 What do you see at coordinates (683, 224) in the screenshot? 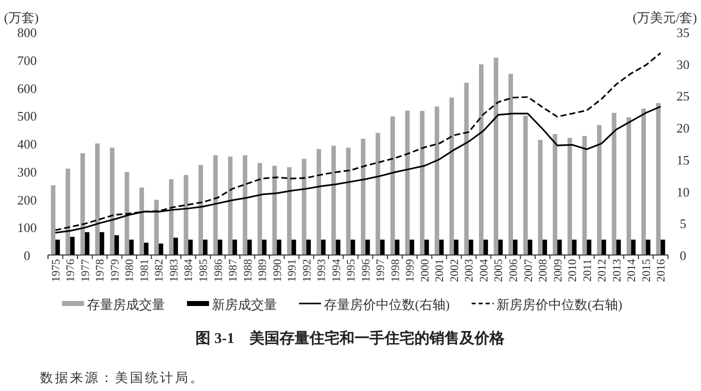
I see `y2-tick-label: 5` at bounding box center [683, 224].